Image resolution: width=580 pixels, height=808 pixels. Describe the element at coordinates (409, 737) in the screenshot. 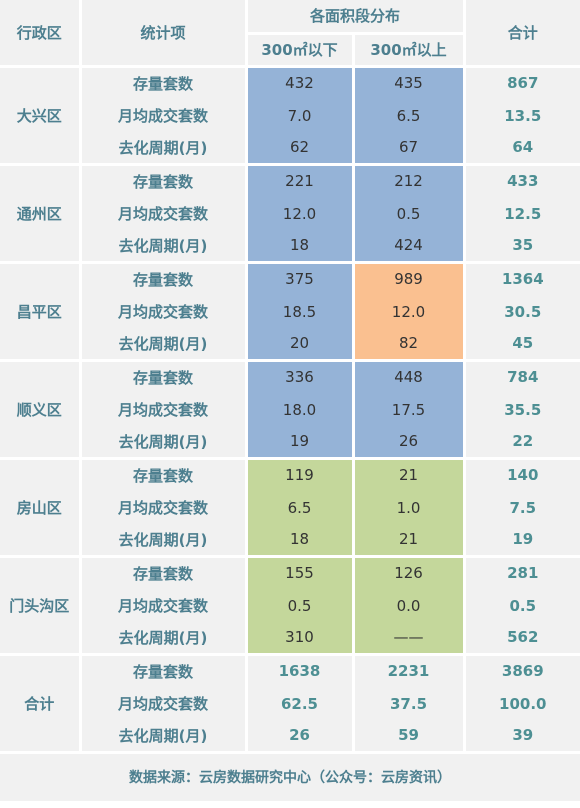

I see `over-300-value: 59` at that location.